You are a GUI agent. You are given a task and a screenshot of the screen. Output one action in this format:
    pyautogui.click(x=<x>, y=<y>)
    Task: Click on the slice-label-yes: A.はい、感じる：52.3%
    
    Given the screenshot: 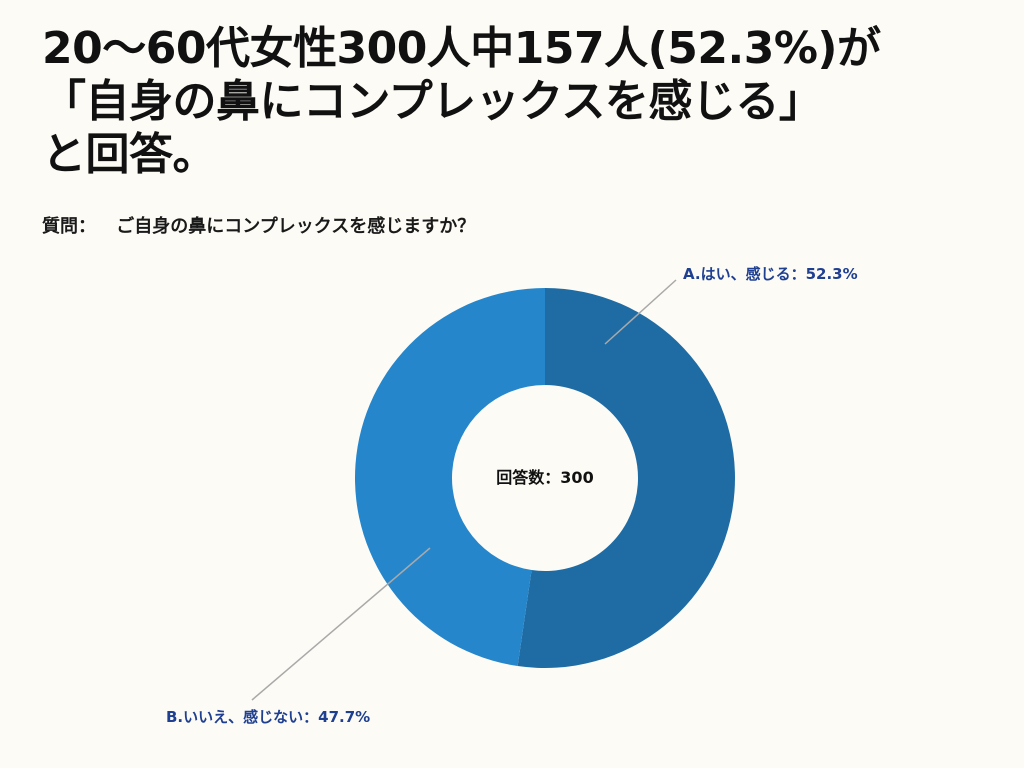 What is the action you would take?
    pyautogui.click(x=770, y=274)
    